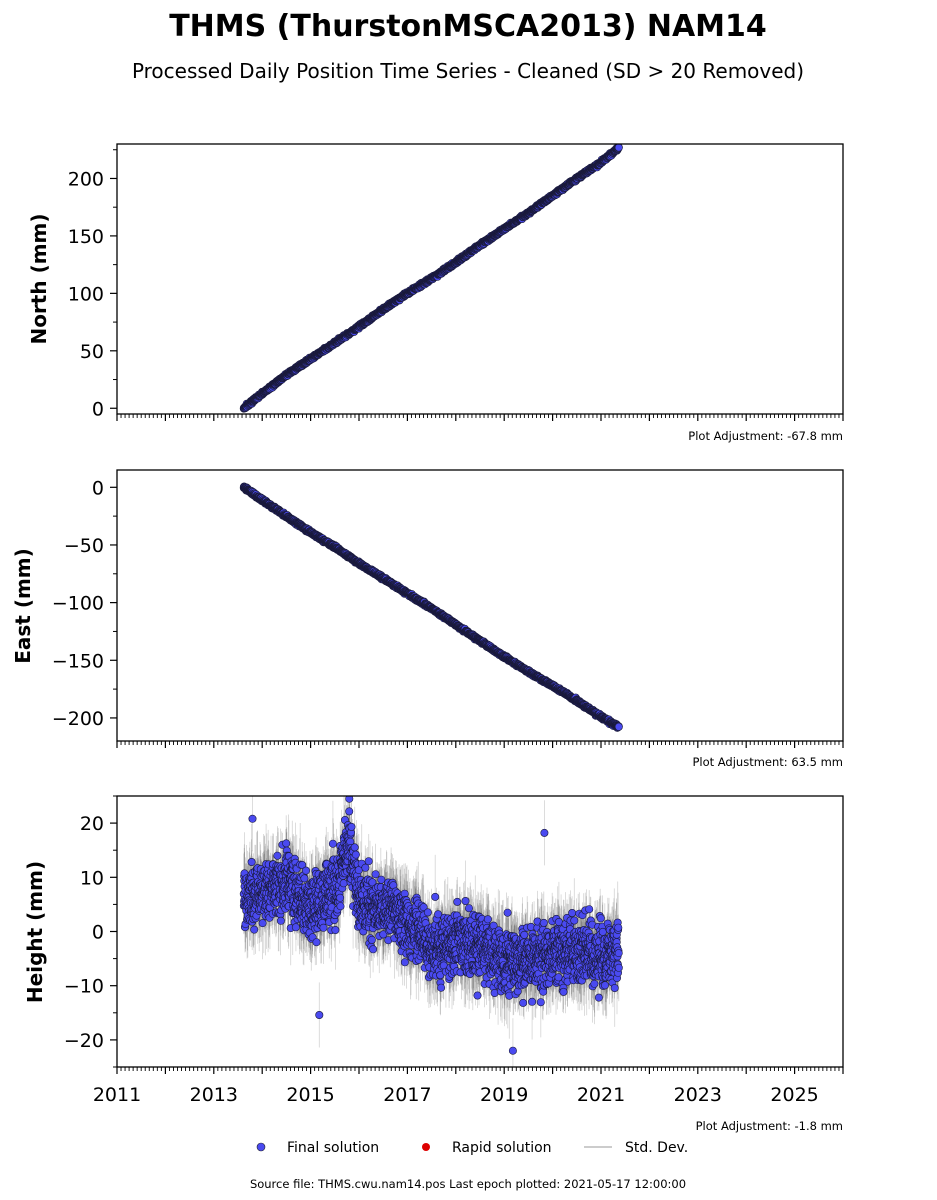 The height and width of the screenshot is (1200, 937). I want to click on north-points, so click(431, 278).